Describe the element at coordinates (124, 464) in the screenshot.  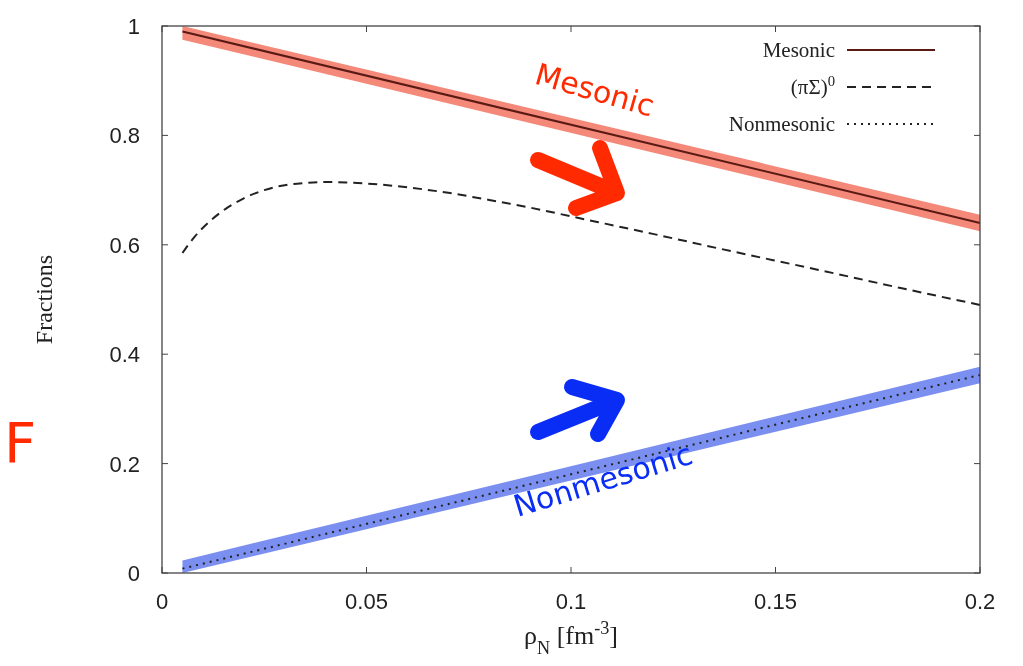
I see `y-tick-label: 0.2` at that location.